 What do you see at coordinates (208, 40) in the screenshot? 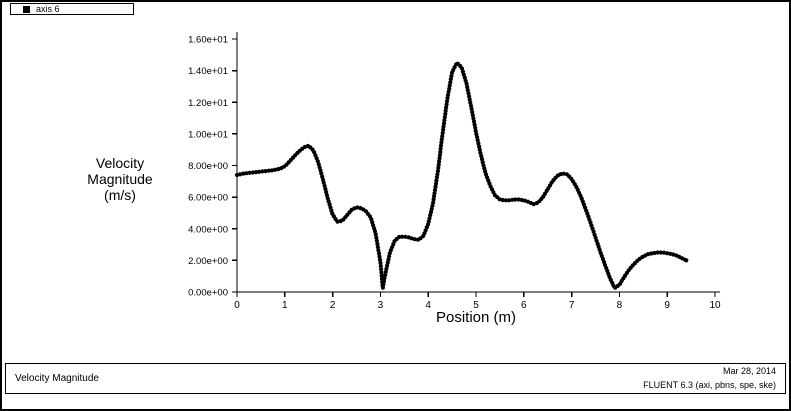
I see `y-tick-label: 1.60e+01` at bounding box center [208, 40].